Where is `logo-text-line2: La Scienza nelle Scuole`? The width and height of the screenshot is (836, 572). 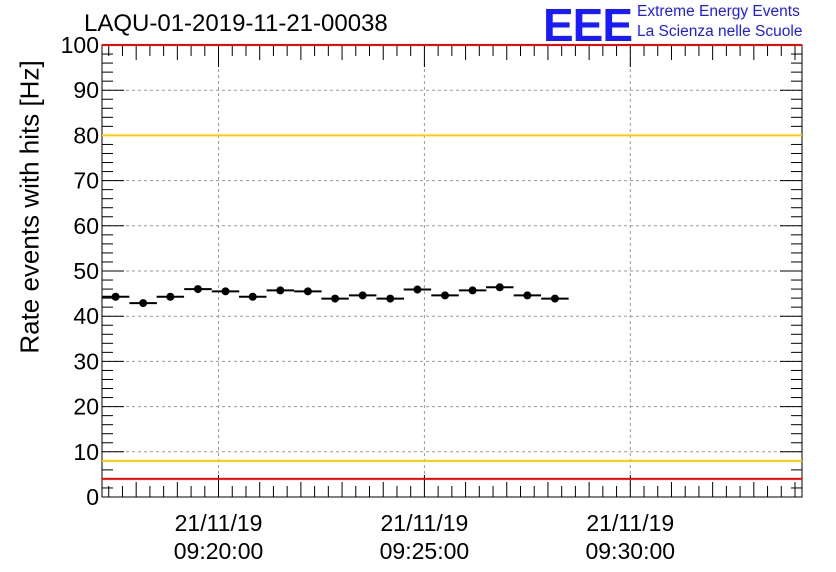
logo-text-line2: La Scienza nelle Scuole is located at coordinates (720, 31).